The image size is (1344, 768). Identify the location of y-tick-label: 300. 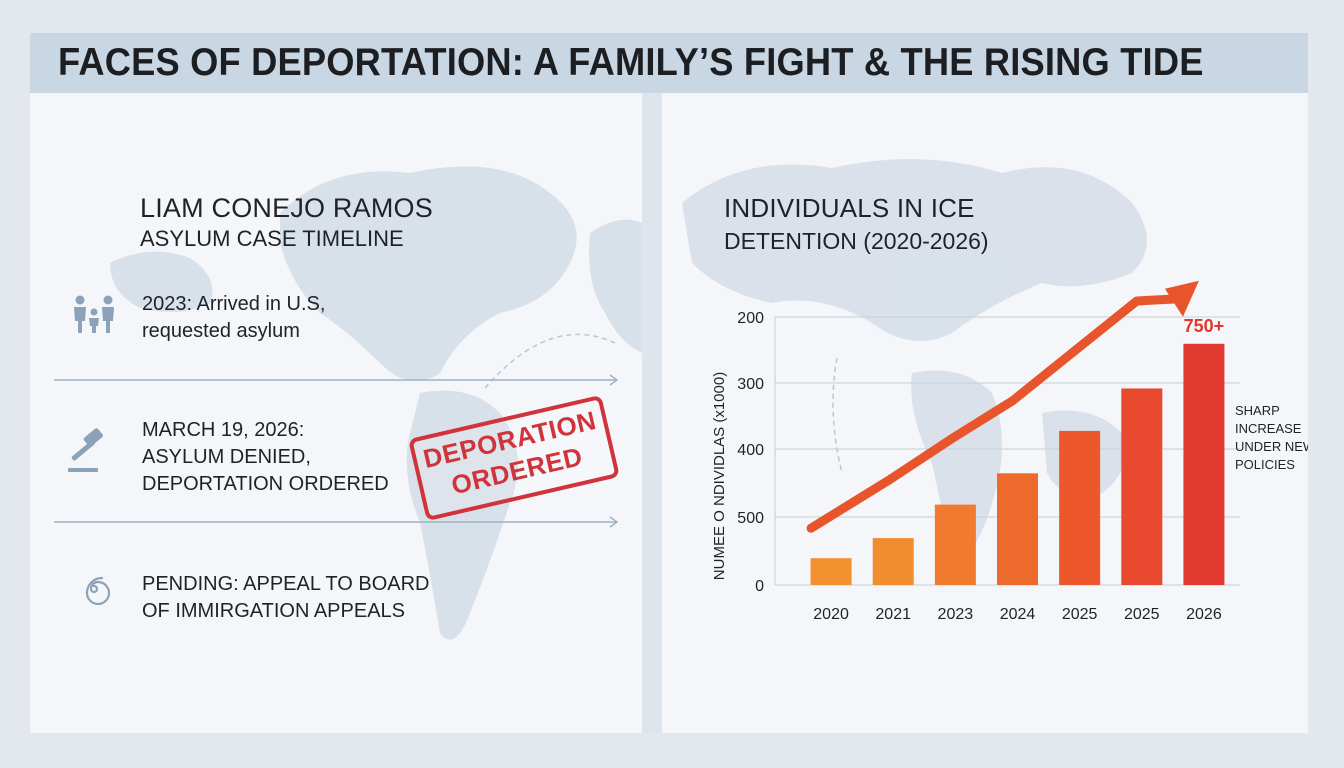
(750, 384).